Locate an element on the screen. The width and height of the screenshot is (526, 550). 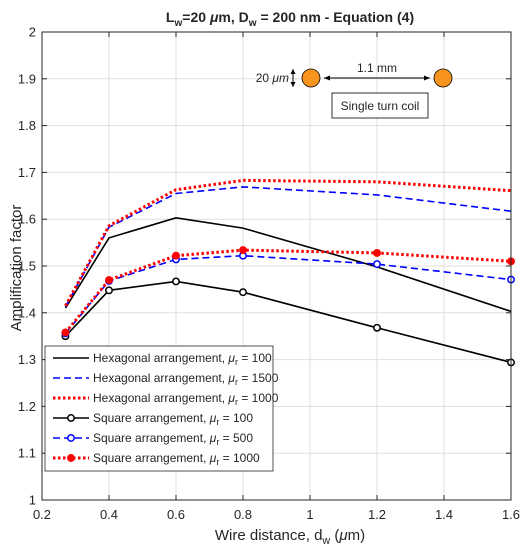
inset-caption: Single turn coil is located at coordinates (380, 106).